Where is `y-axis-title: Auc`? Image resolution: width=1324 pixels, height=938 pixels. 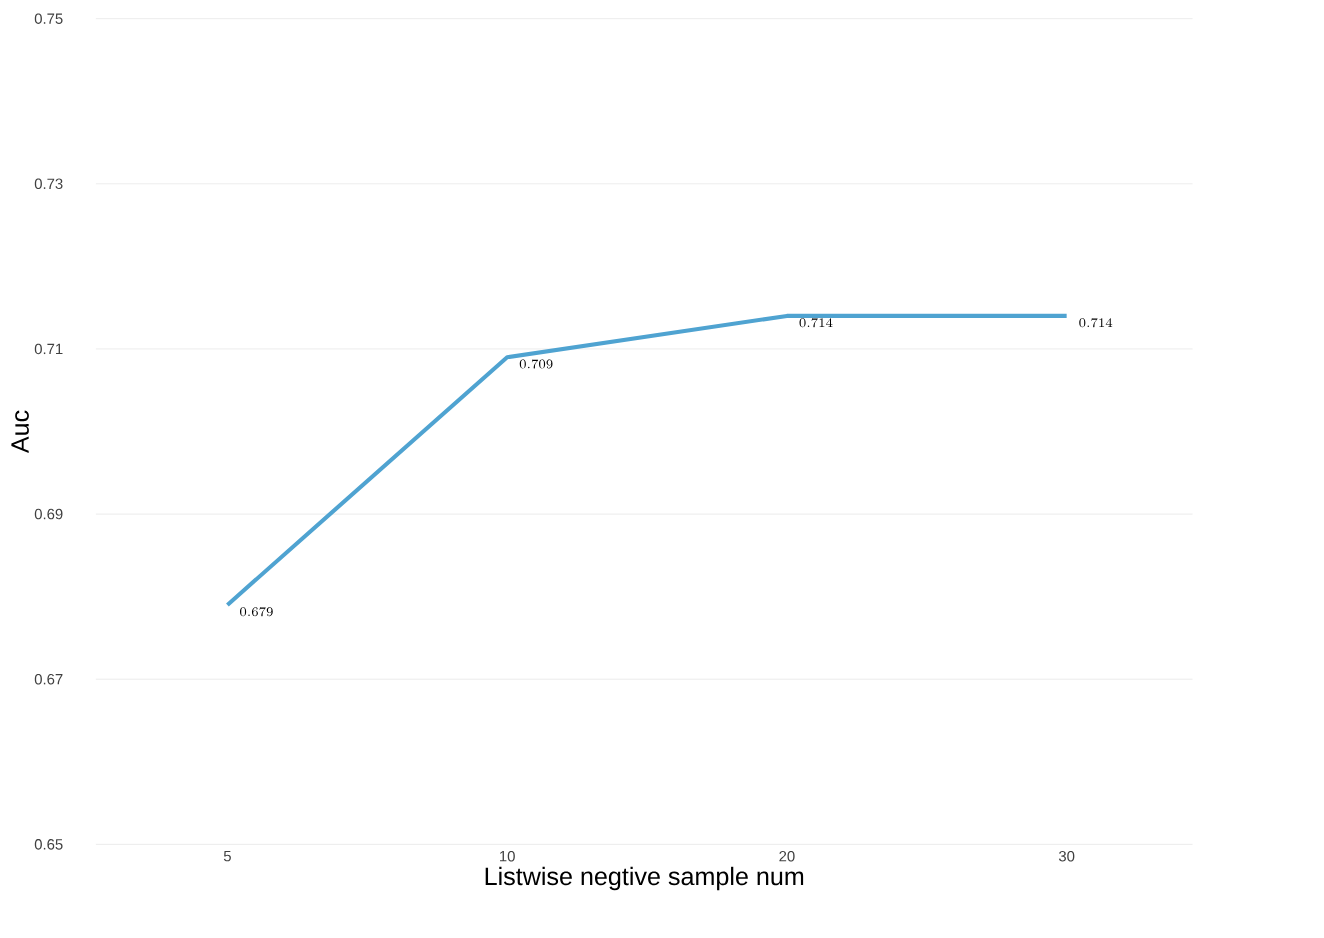 y-axis-title: Auc is located at coordinates (20, 432).